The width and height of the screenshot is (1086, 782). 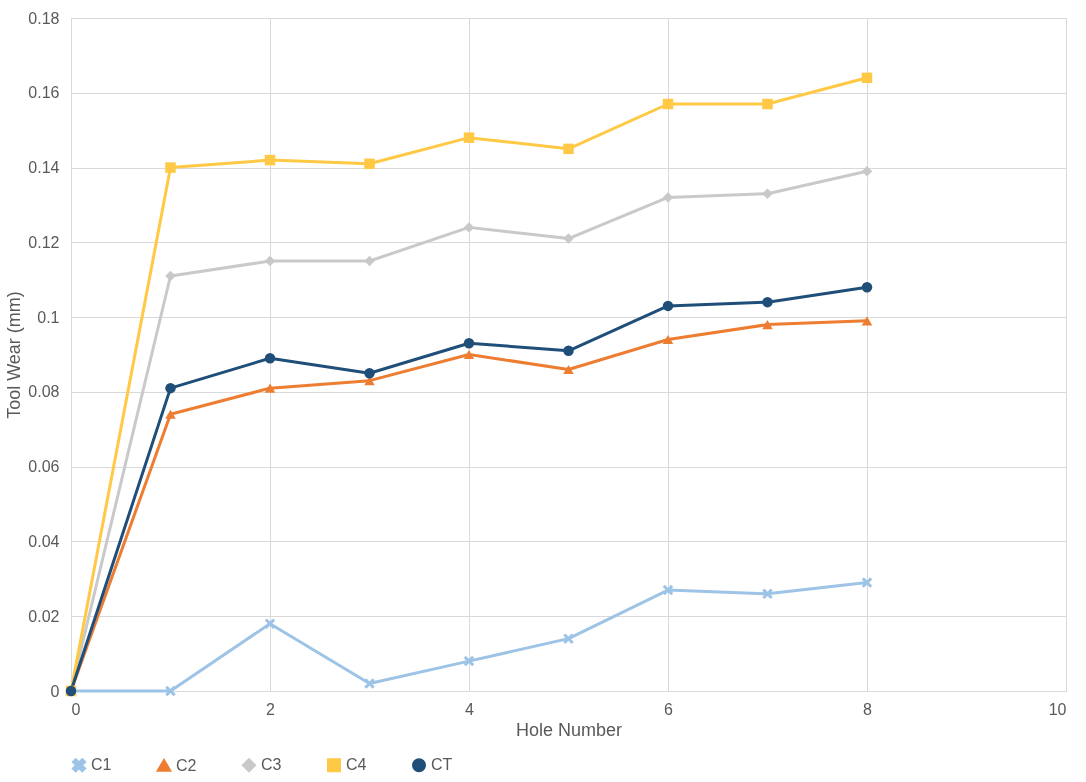 What do you see at coordinates (442, 765) in the screenshot?
I see `legend-label: CT` at bounding box center [442, 765].